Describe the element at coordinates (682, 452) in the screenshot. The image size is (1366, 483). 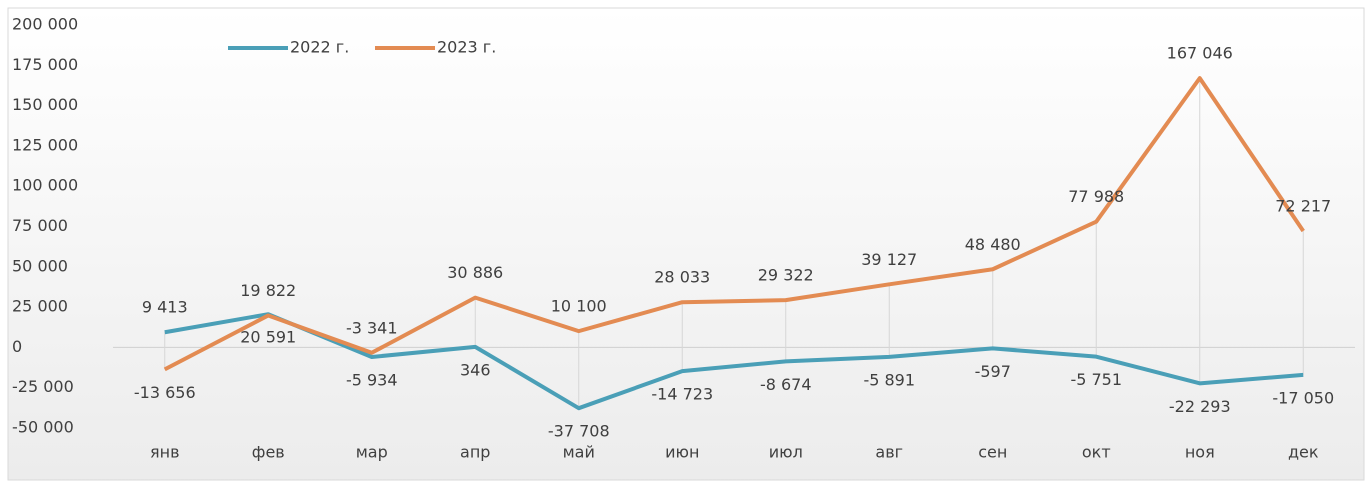
I see `x-tick-label: июн` at that location.